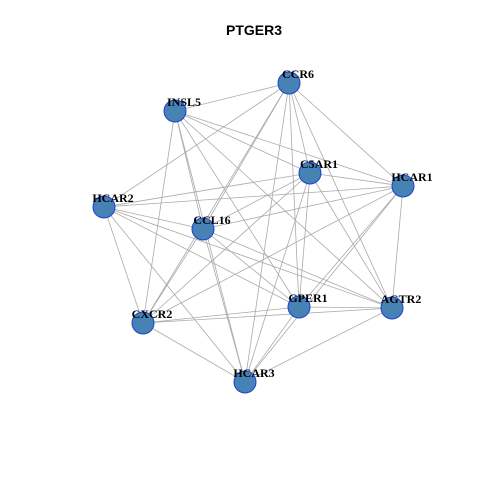 The image size is (480, 480). Describe the element at coordinates (254, 30) in the screenshot. I see `title: PTGER3` at that location.